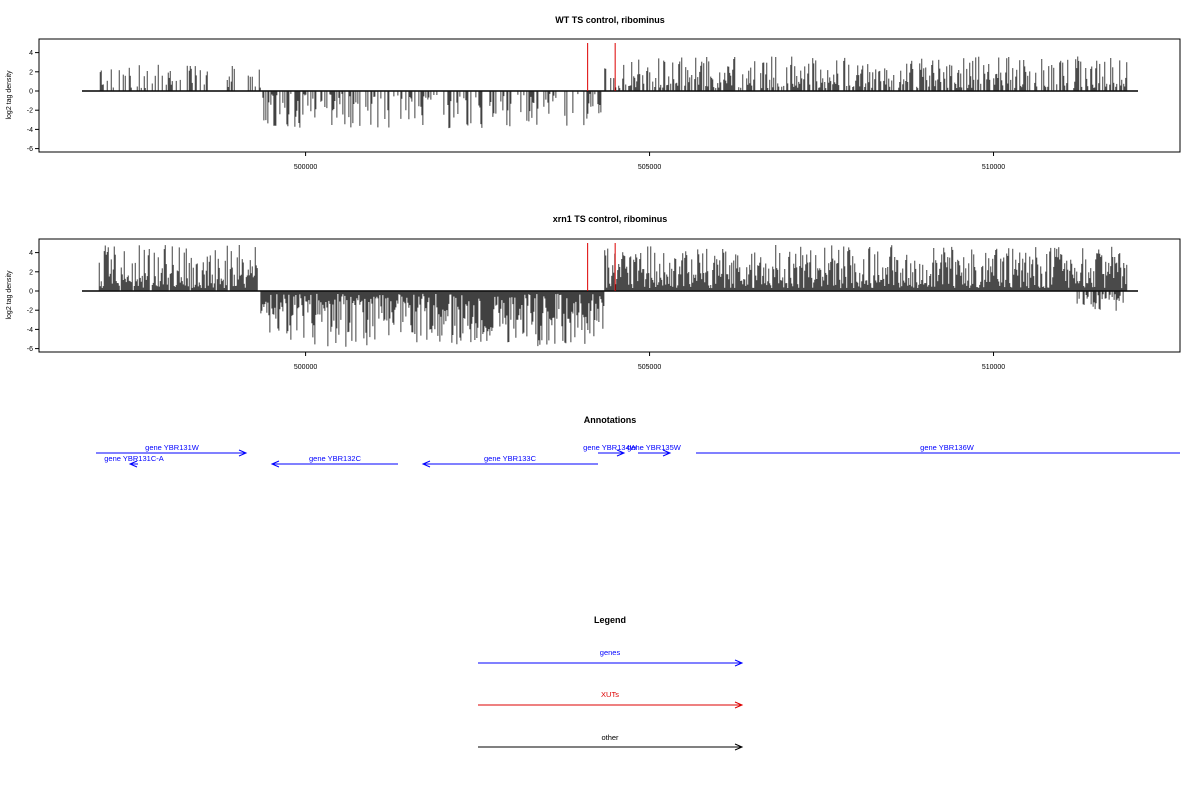  I want to click on wt-xut-markers, so click(601, 67).